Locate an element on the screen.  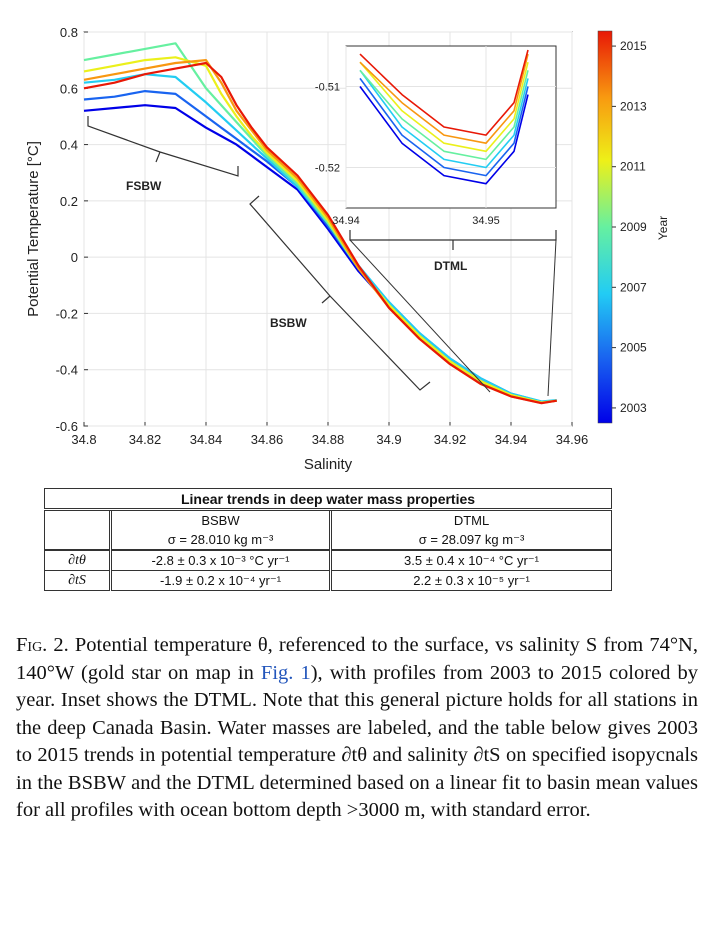
inset-profile-line-2007 is located at coordinates (444, 119).